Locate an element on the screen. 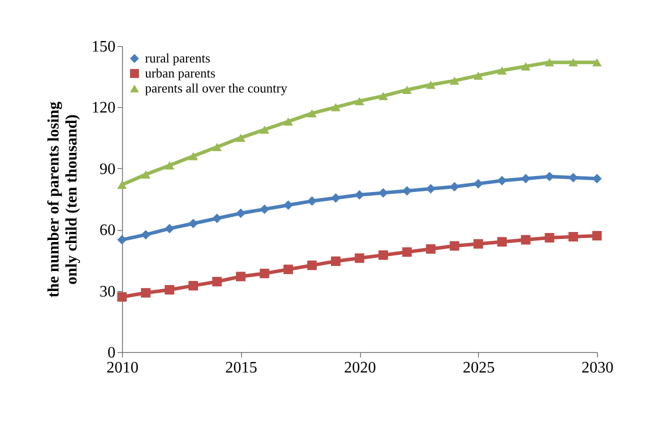  legend-label: parents all over the country is located at coordinates (216, 88).